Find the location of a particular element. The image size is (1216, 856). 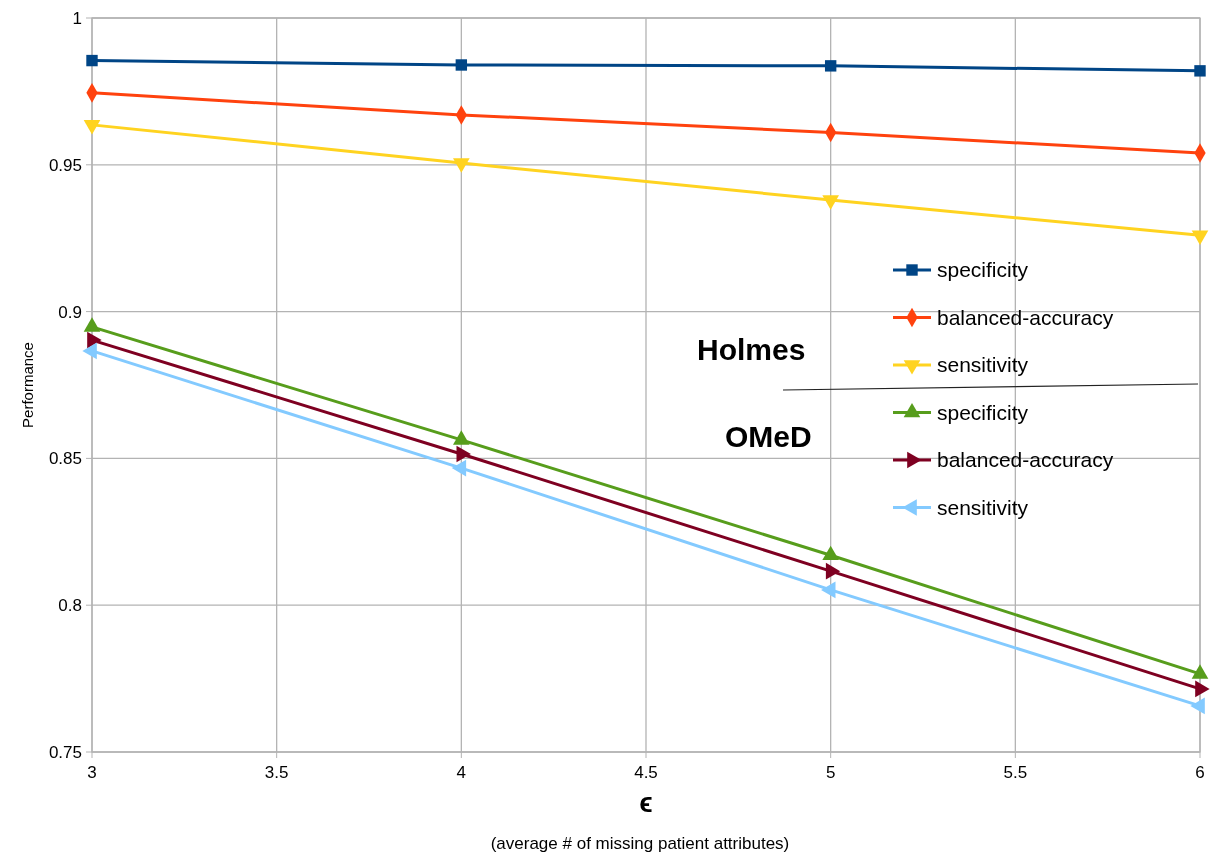

x-tick-label: 3 is located at coordinates (92, 772).